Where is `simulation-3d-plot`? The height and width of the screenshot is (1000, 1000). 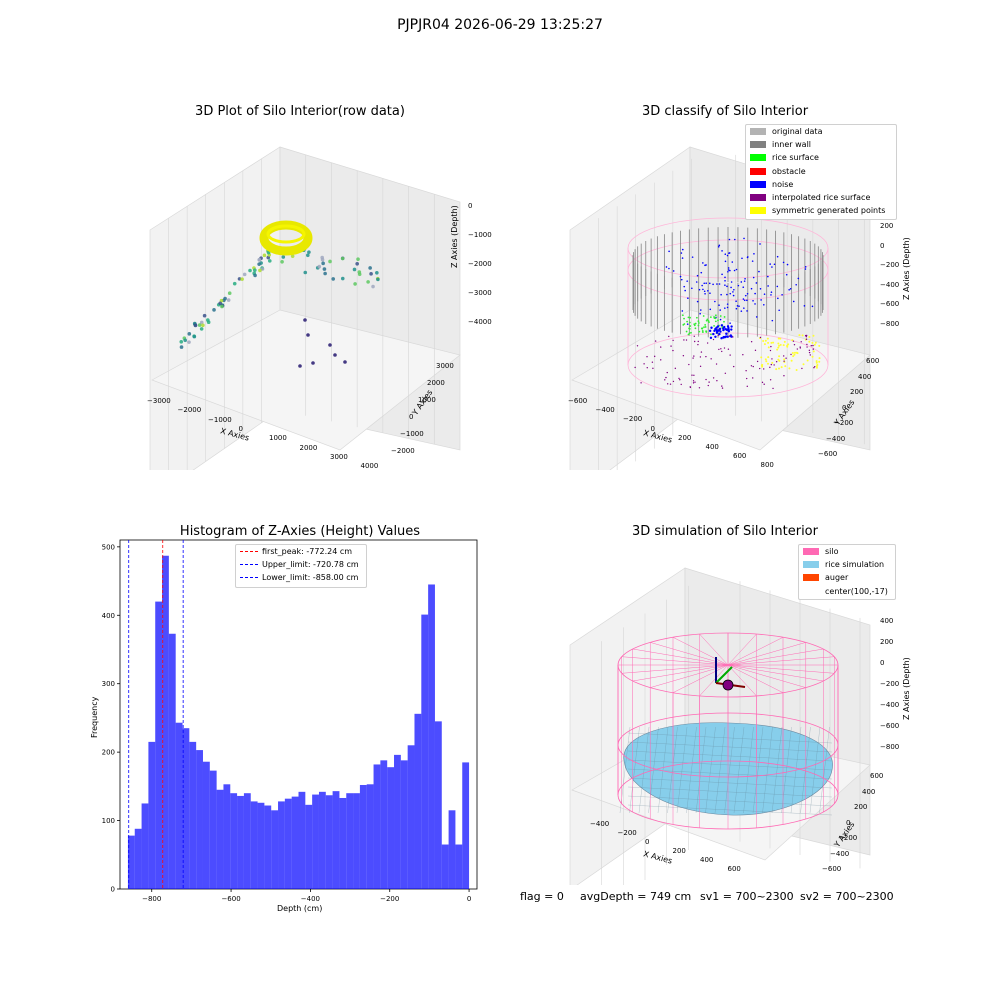
simulation-3d-plot is located at coordinates (720, 726).